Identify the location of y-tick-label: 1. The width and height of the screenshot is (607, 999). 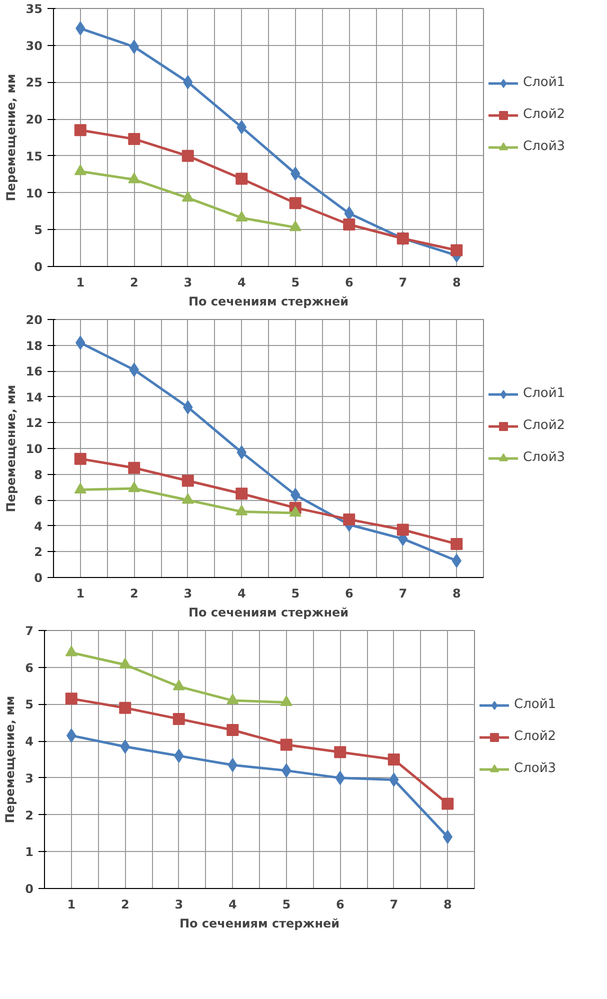
(29, 852).